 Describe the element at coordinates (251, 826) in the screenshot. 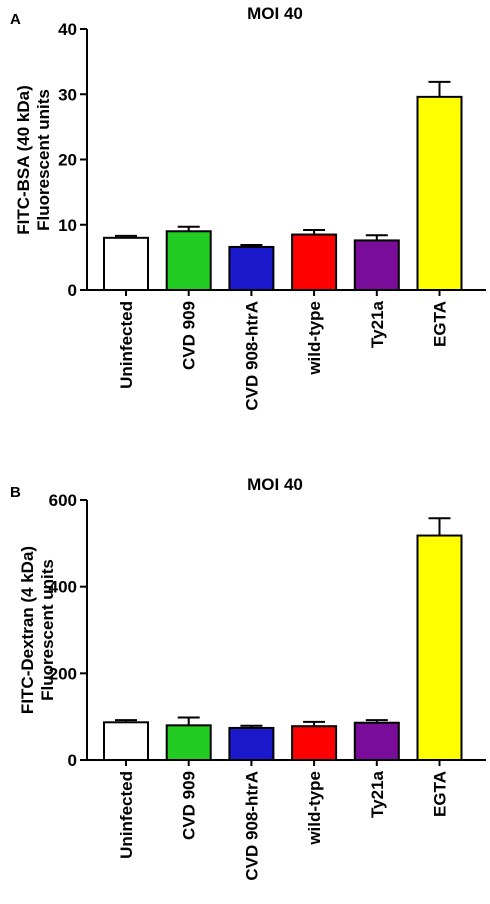

I see `panel-b-category-label: CVD 908-htrA` at that location.